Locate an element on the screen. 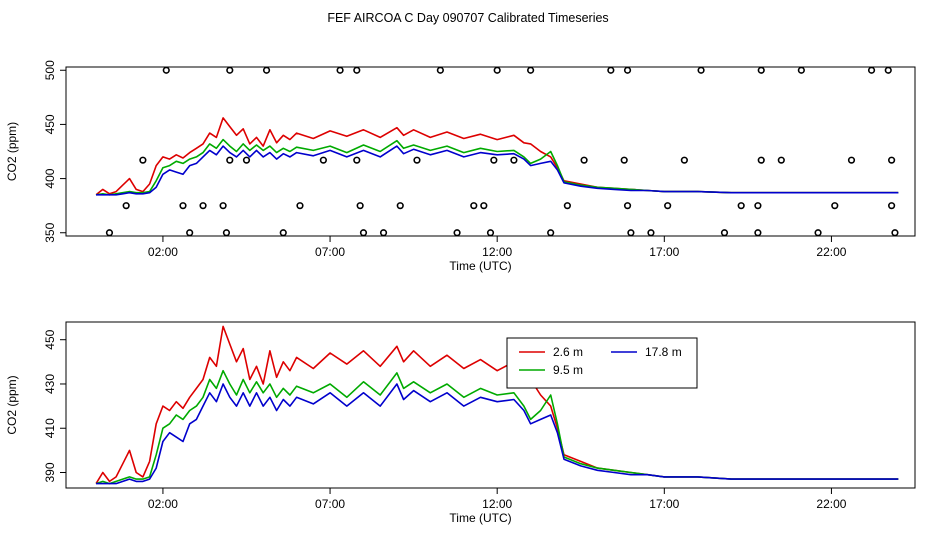 Image resolution: width=936 pixels, height=540 pixels. y-tick-label: 400 is located at coordinates (50, 178).